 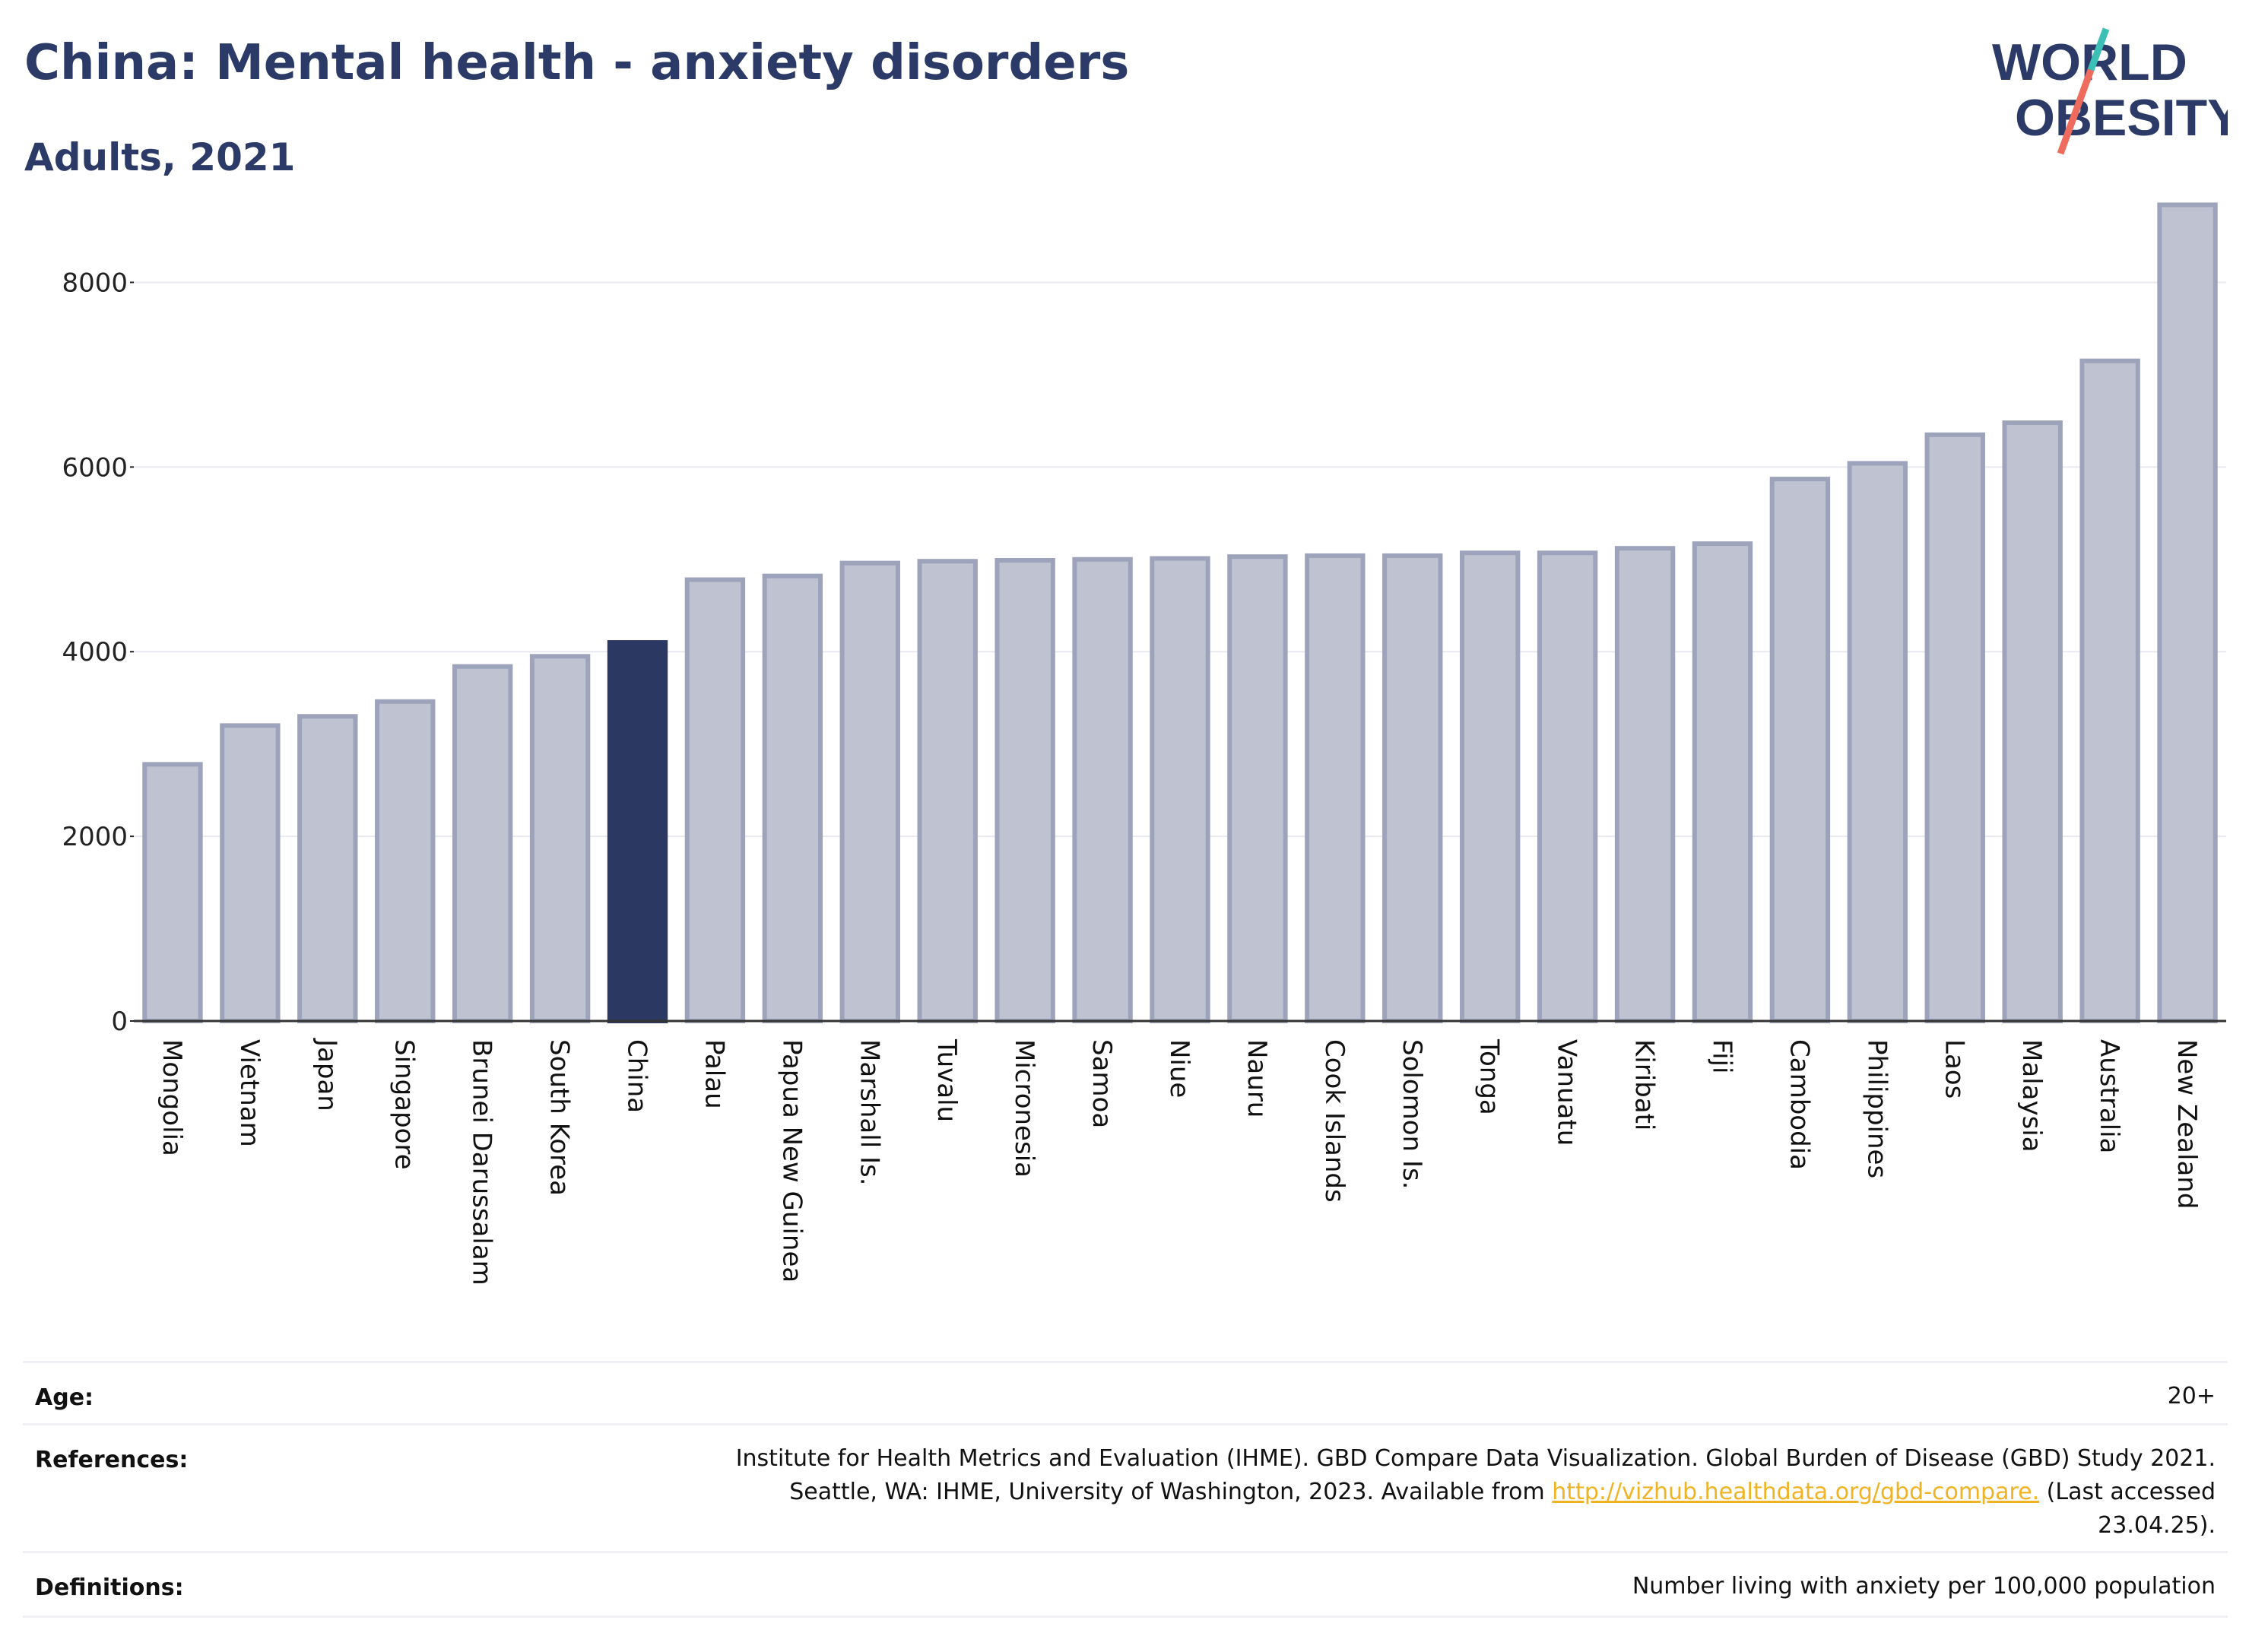 What do you see at coordinates (2098, 49) in the screenshot?
I see `logo-slash-teal` at bounding box center [2098, 49].